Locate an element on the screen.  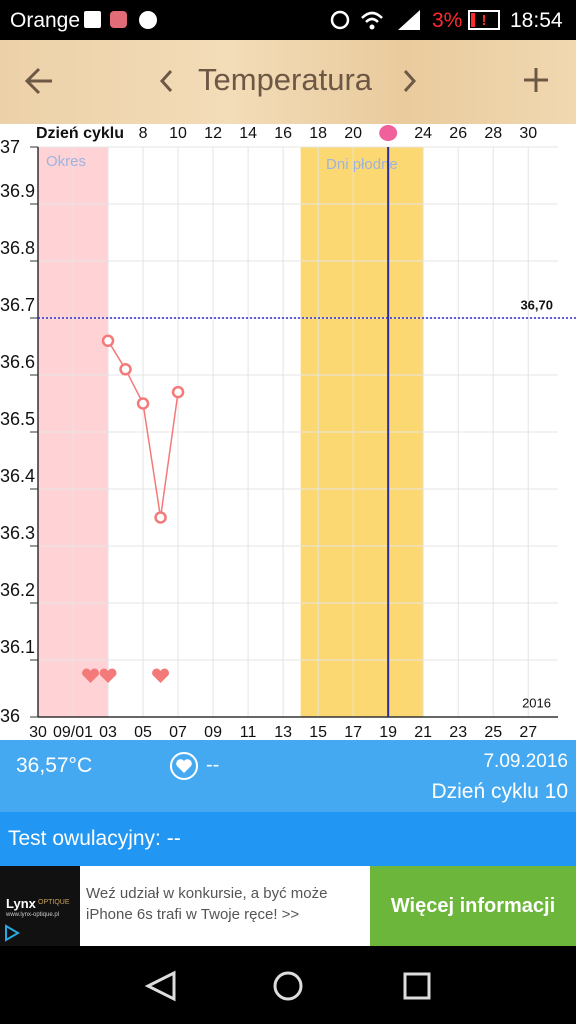
y-tick-label: 37 is located at coordinates (10, 147).